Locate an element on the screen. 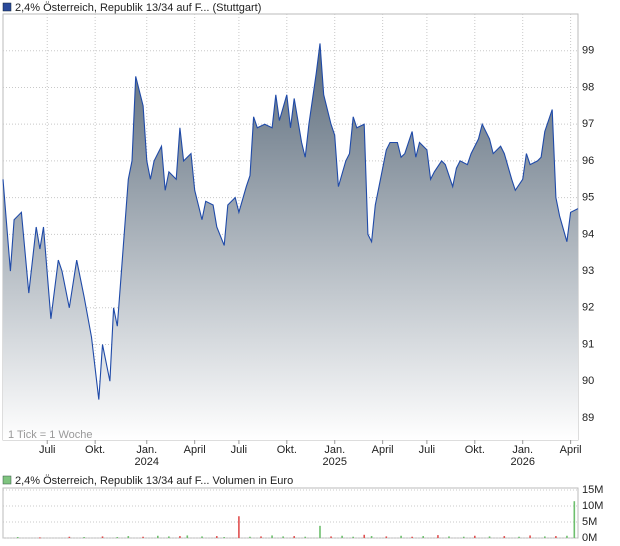  y-tick-label: 94 is located at coordinates (588, 234).